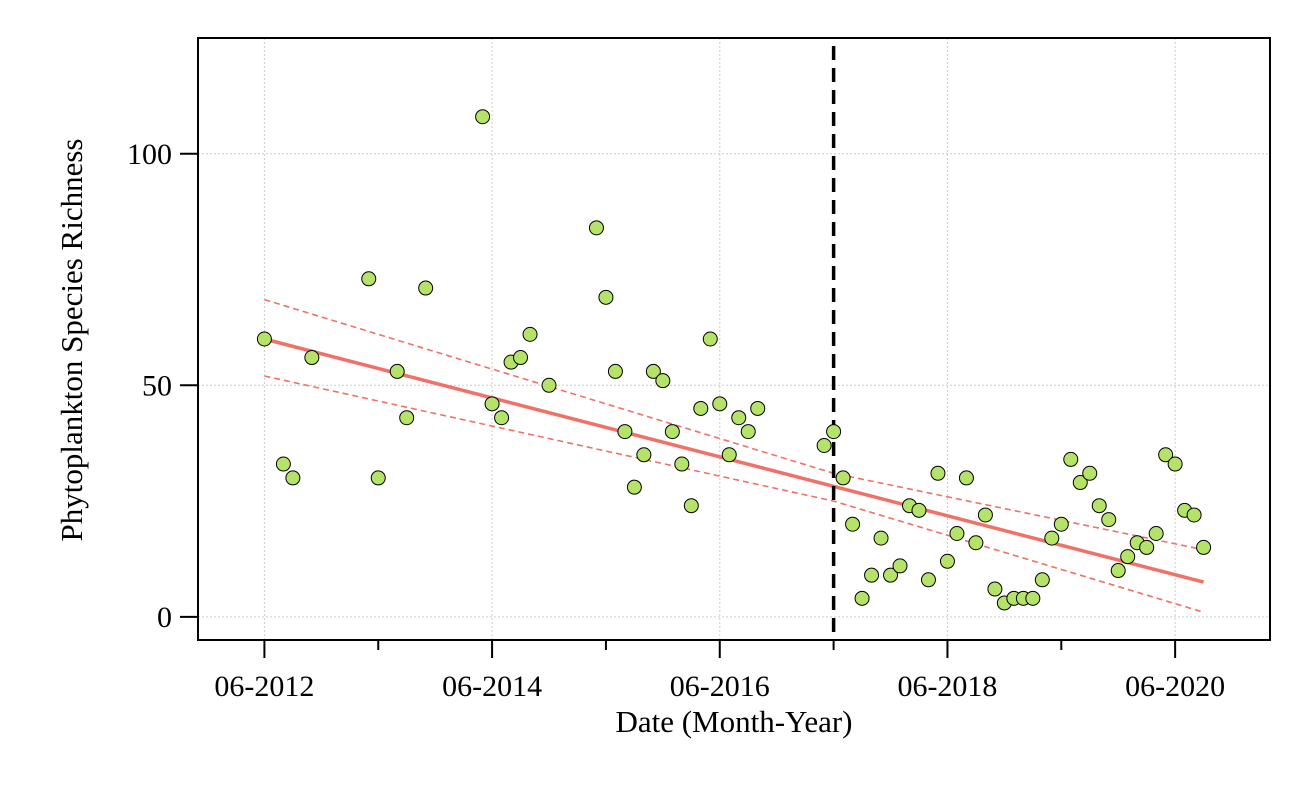 The image size is (1300, 800). What do you see at coordinates (733, 721) in the screenshot?
I see `x-axis-title: Date (Month-Year)` at bounding box center [733, 721].